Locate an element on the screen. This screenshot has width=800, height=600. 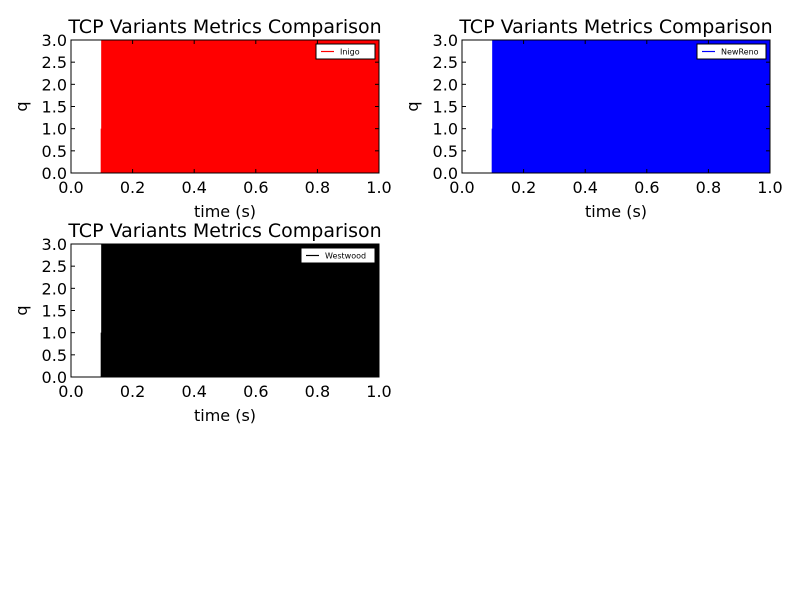
legend: Inigo is located at coordinates (345, 51).